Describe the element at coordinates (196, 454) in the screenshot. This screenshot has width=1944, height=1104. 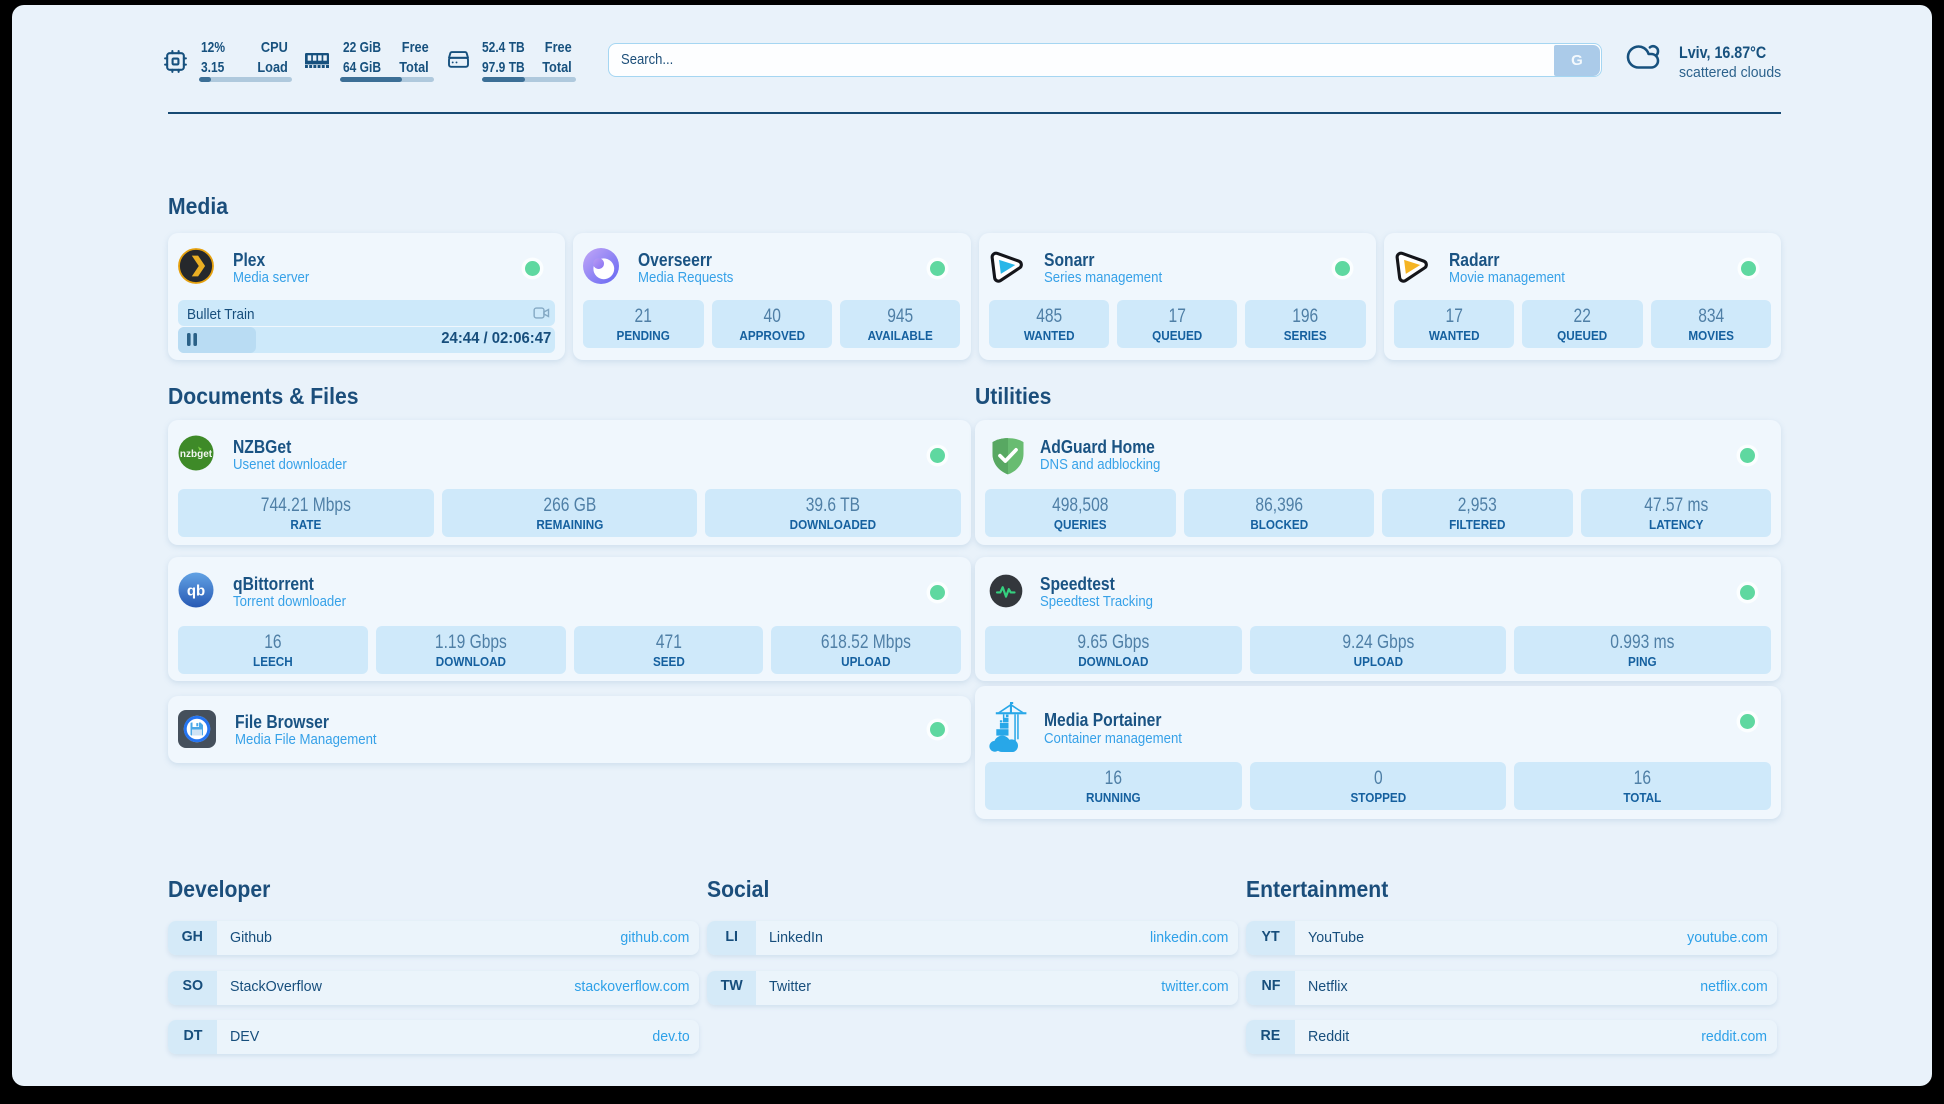
I see `svg-text: nzbget` at that location.